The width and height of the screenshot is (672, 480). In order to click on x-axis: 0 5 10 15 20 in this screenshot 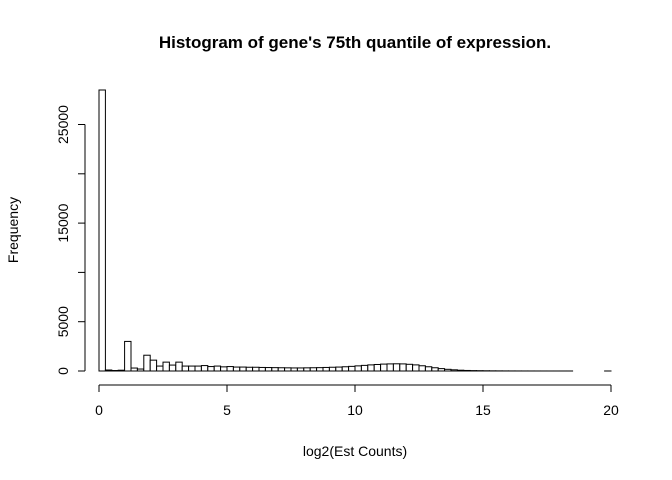, I will do `click(357, 401)`.